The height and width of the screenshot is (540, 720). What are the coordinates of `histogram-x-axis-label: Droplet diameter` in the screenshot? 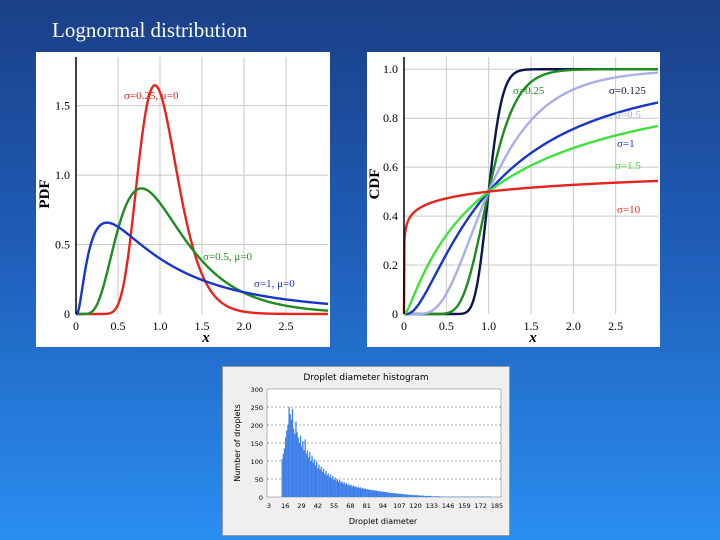 It's located at (383, 521).